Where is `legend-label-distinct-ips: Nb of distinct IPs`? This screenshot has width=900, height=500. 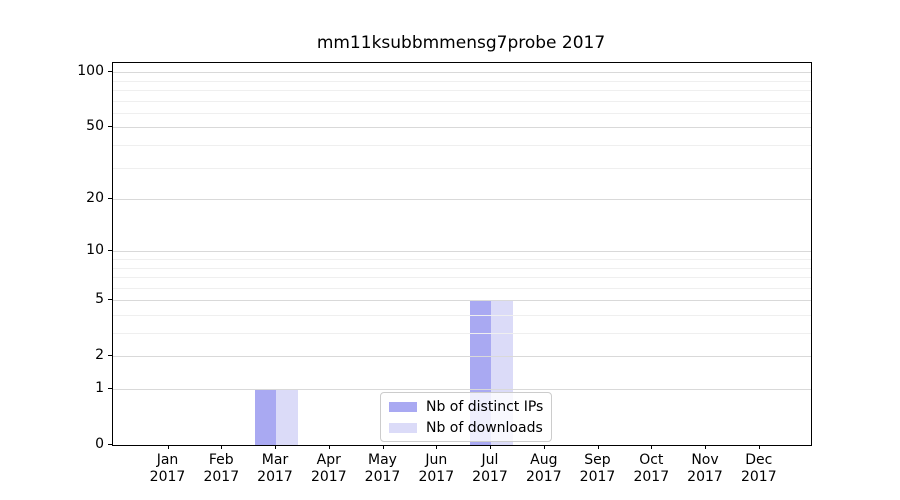 legend-label-distinct-ips: Nb of distinct IPs is located at coordinates (485, 406).